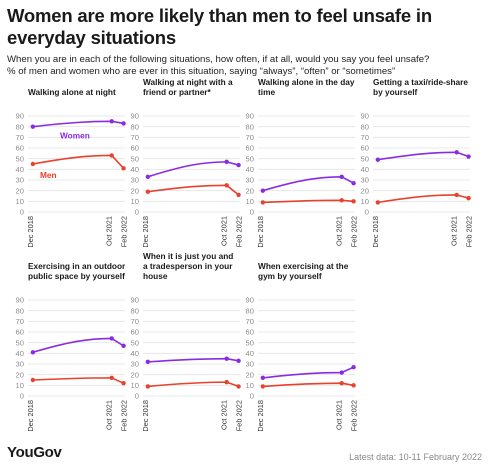 This screenshot has height=468, width=488. Describe the element at coordinates (145, 232) in the screenshot. I see `x-tick-label-2-1: Dec 2018` at that location.